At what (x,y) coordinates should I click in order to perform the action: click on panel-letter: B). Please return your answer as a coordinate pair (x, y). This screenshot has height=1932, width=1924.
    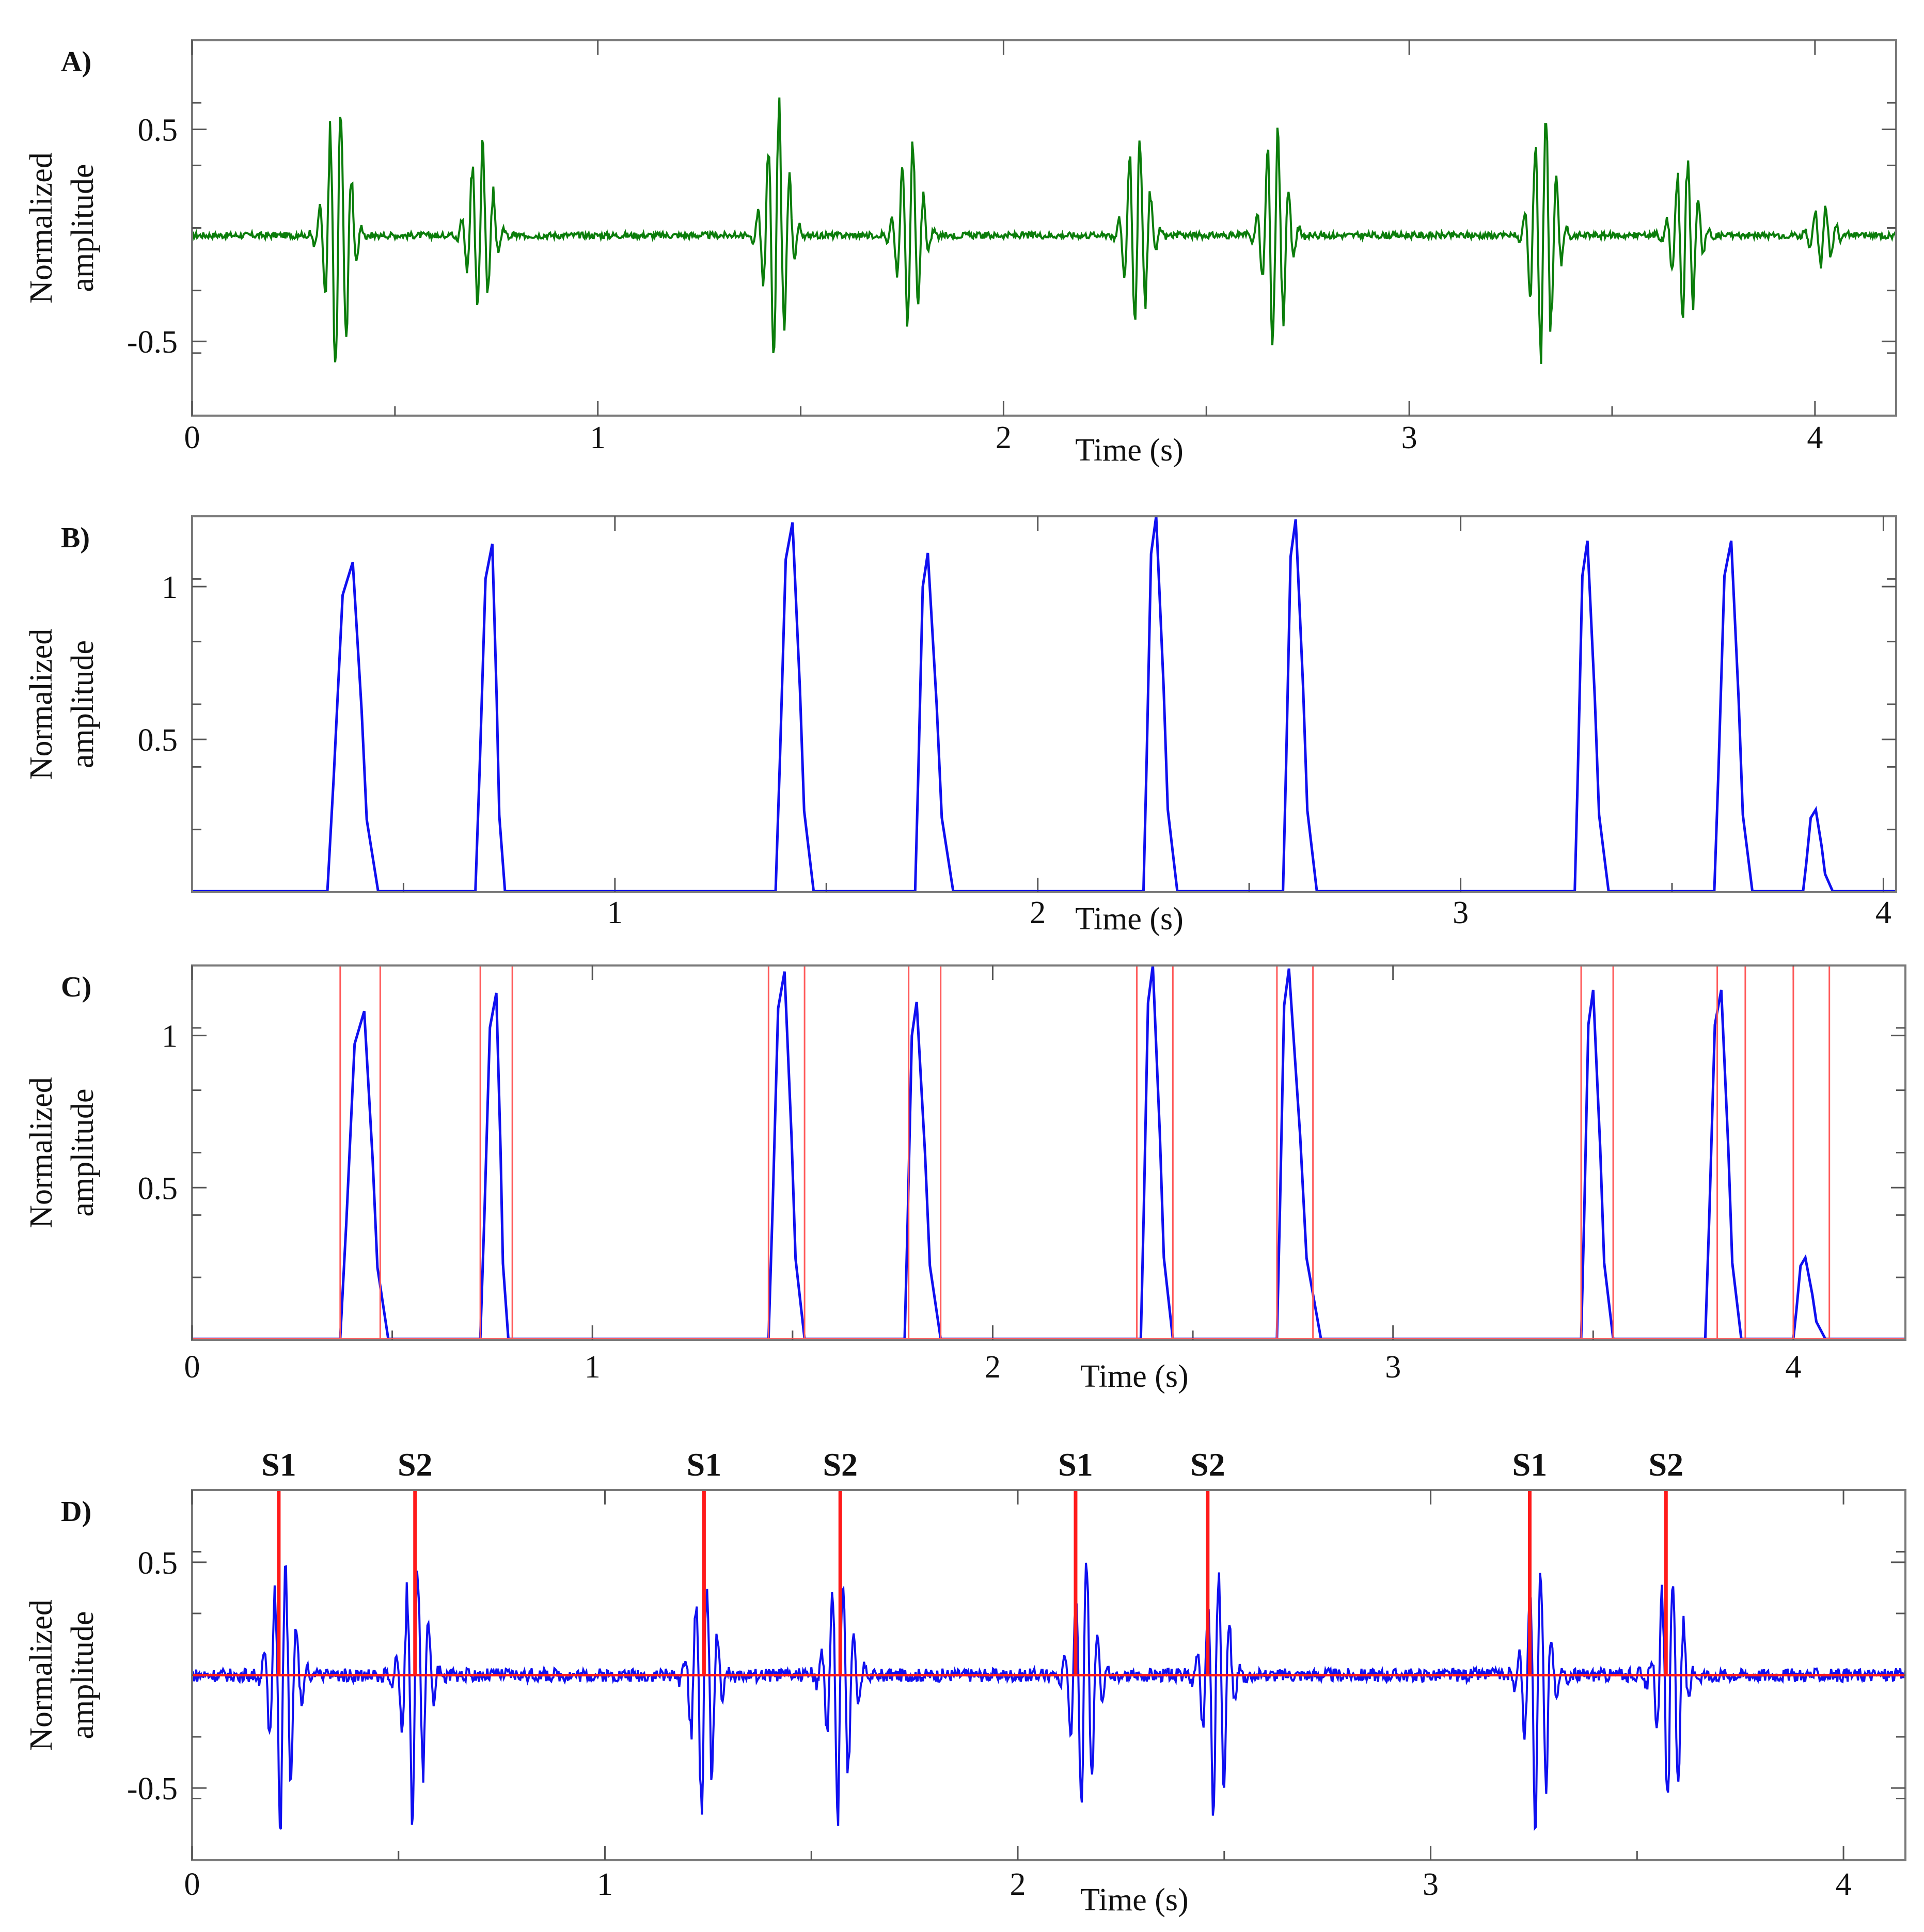
    Looking at the image, I should click on (75, 538).